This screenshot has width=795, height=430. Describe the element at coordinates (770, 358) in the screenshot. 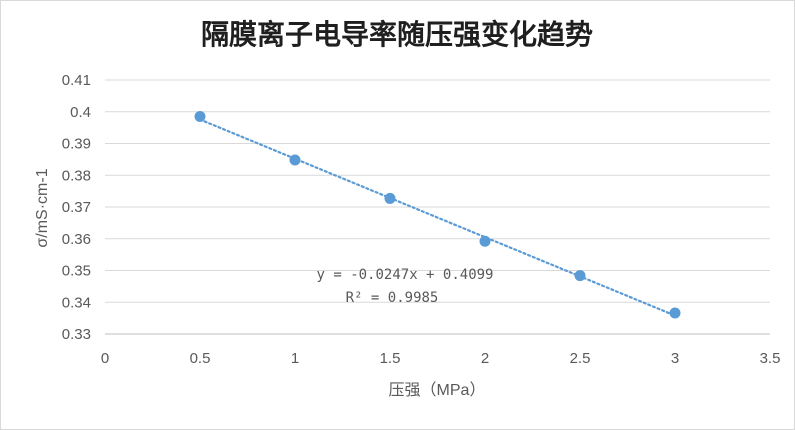

I see `x-tick-label: 3.5` at that location.